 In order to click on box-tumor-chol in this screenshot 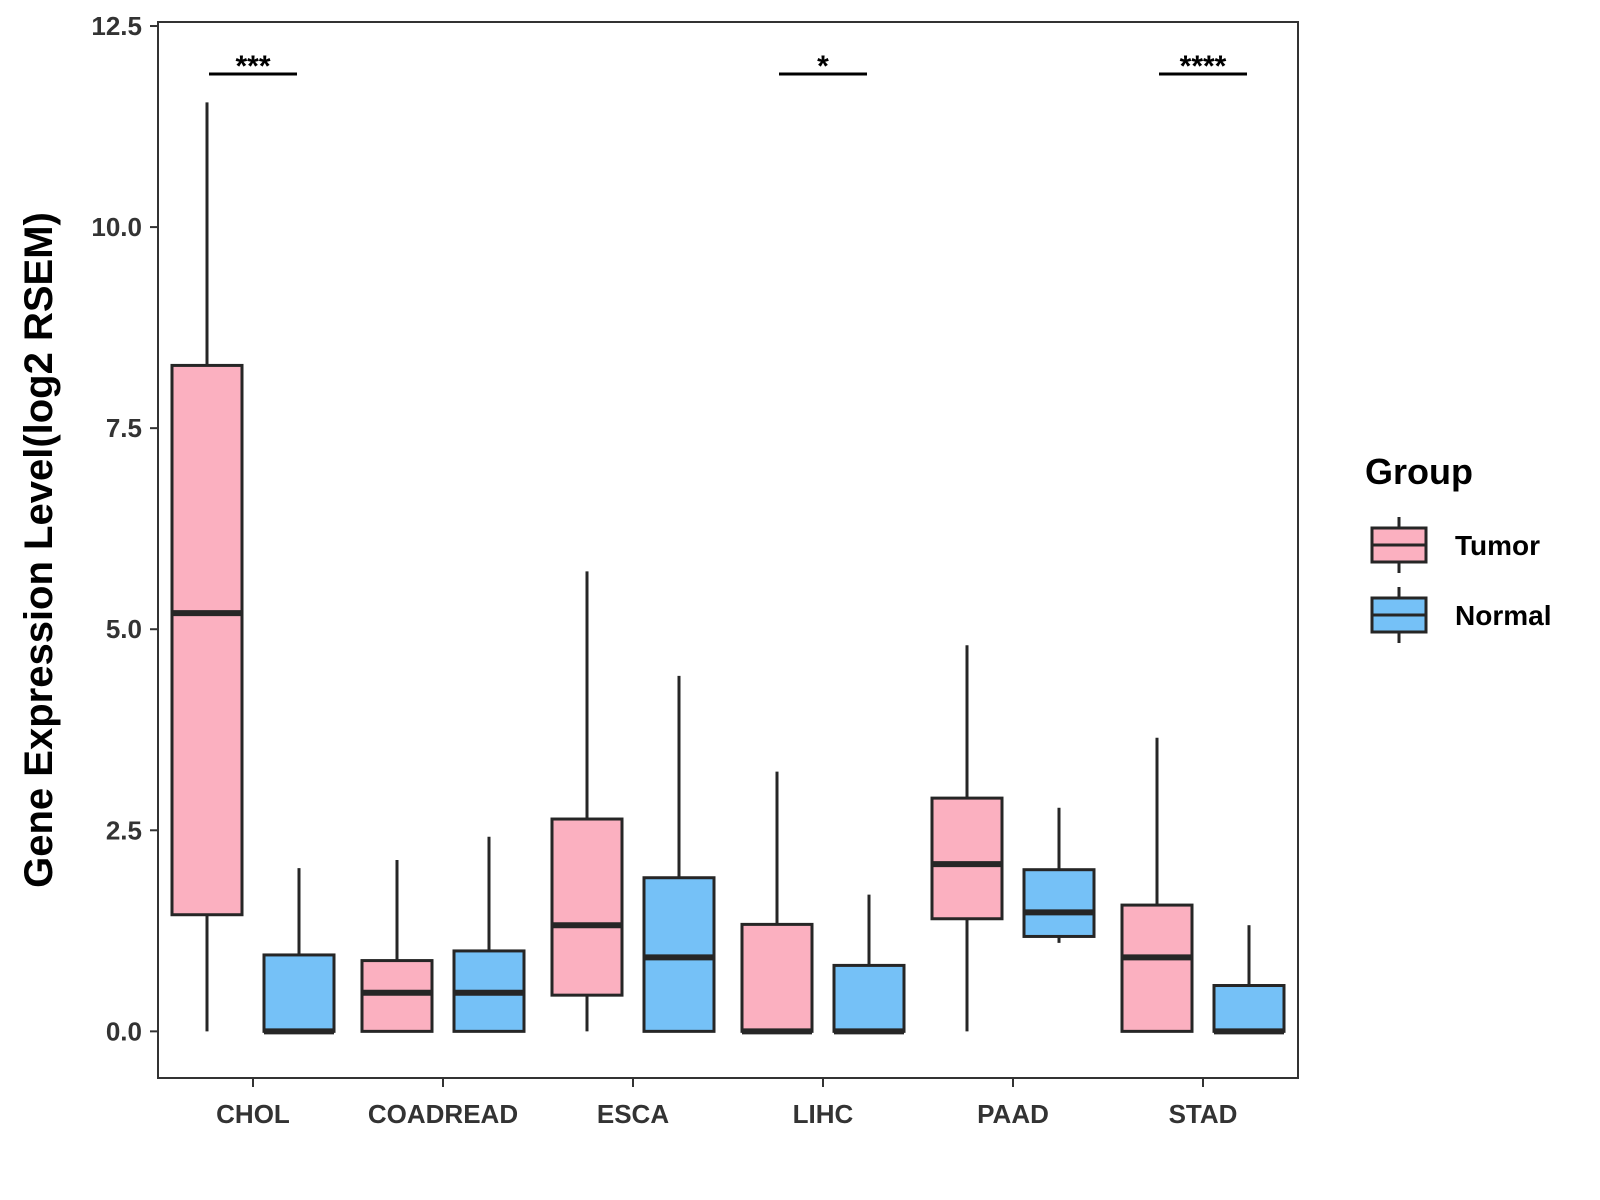, I will do `click(207, 567)`.